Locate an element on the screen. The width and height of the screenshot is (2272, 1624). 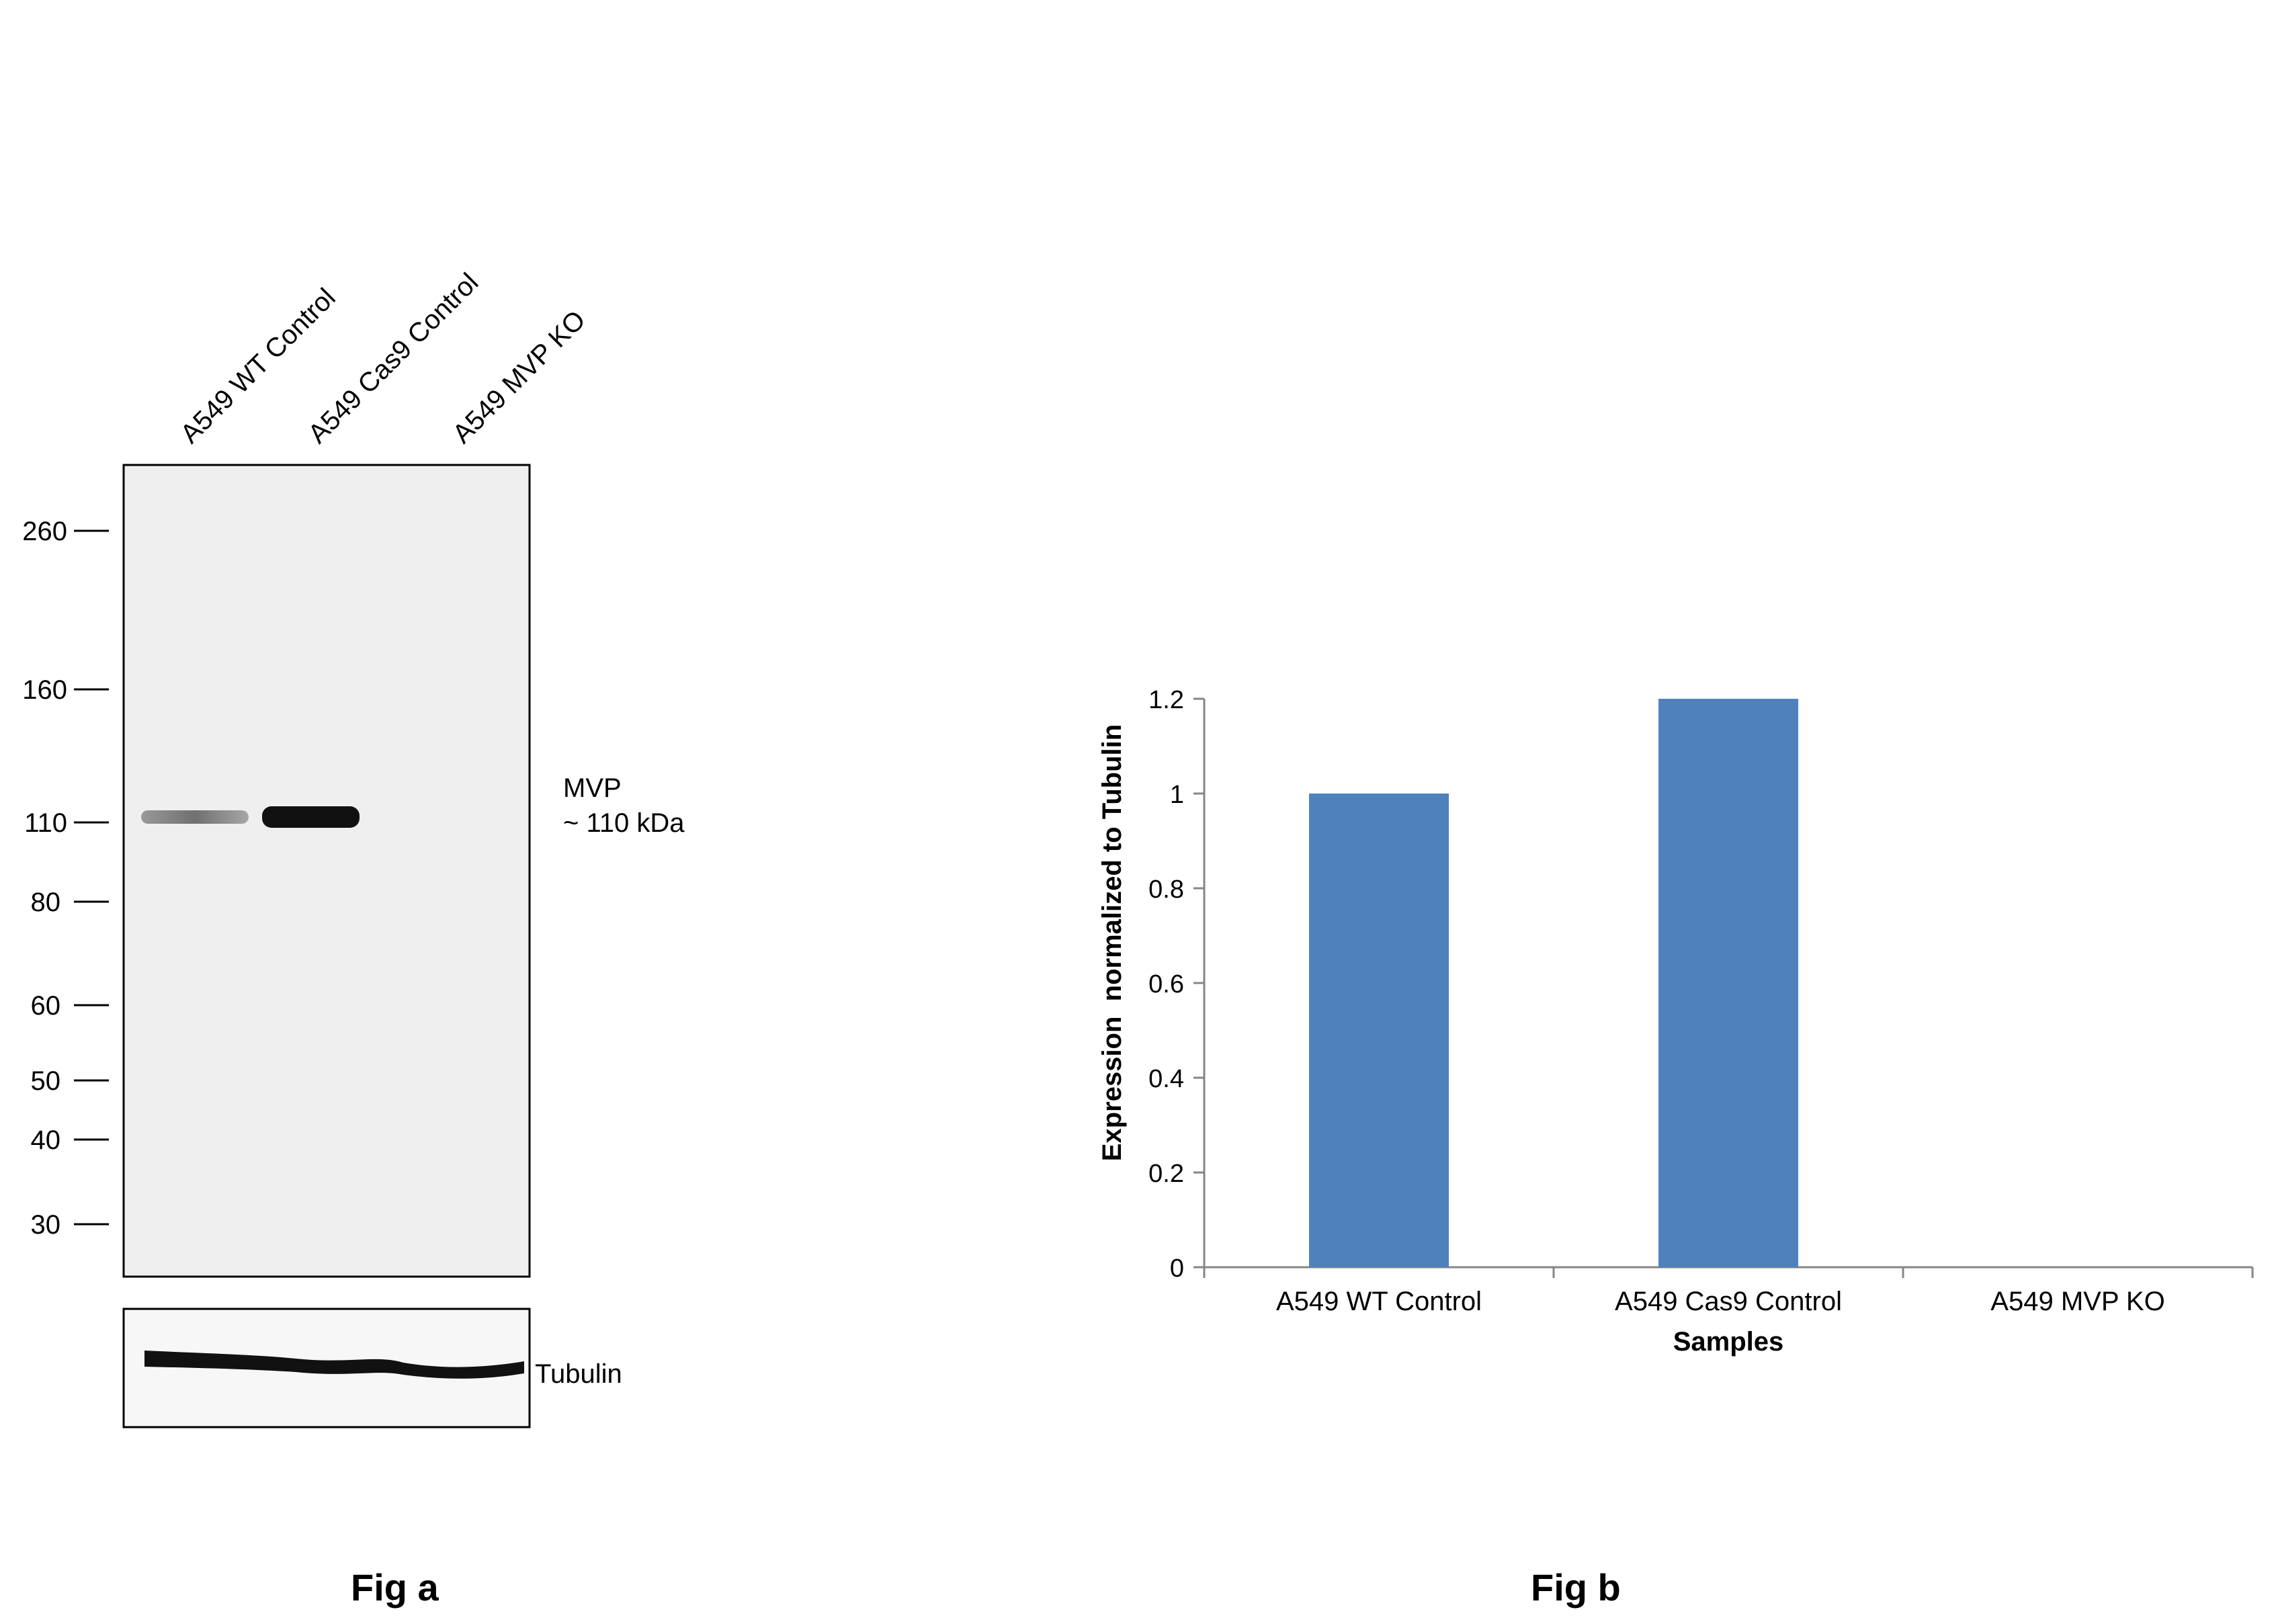
svg-text: 60 is located at coordinates (46, 1006).